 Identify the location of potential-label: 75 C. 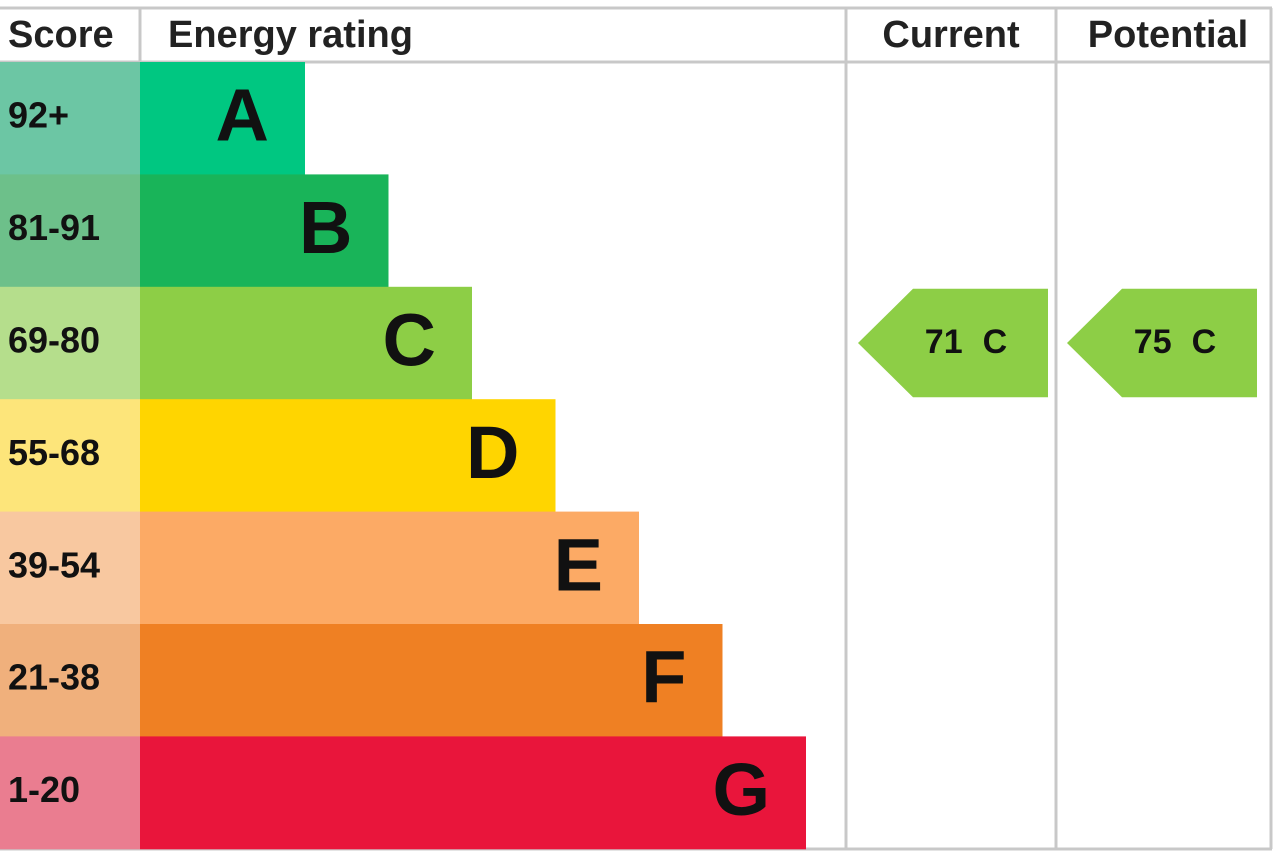
(1175, 342).